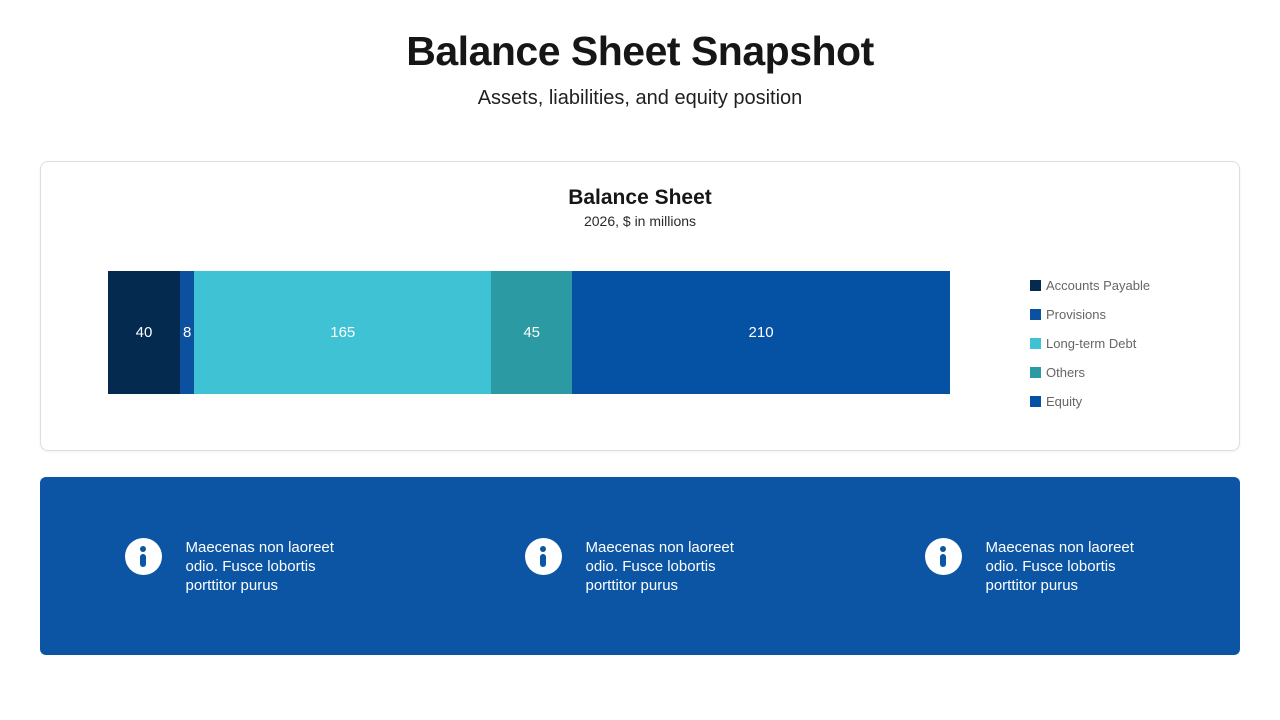 This screenshot has width=1280, height=720. I want to click on legend-label: Long-term Debt, so click(1091, 343).